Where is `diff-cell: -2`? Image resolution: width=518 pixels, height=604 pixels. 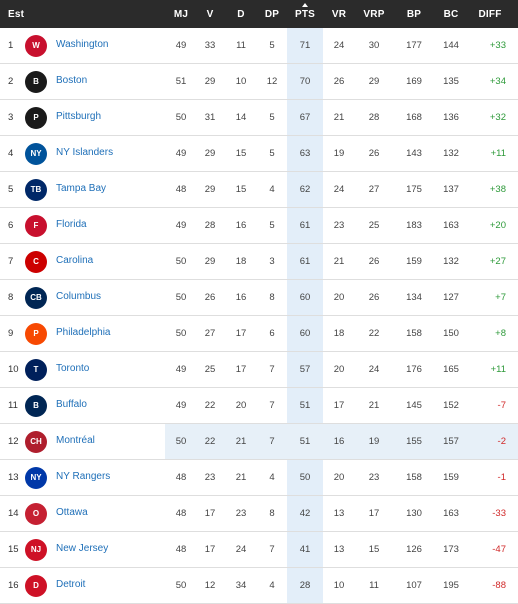 diff-cell: -2 is located at coordinates (501, 441).